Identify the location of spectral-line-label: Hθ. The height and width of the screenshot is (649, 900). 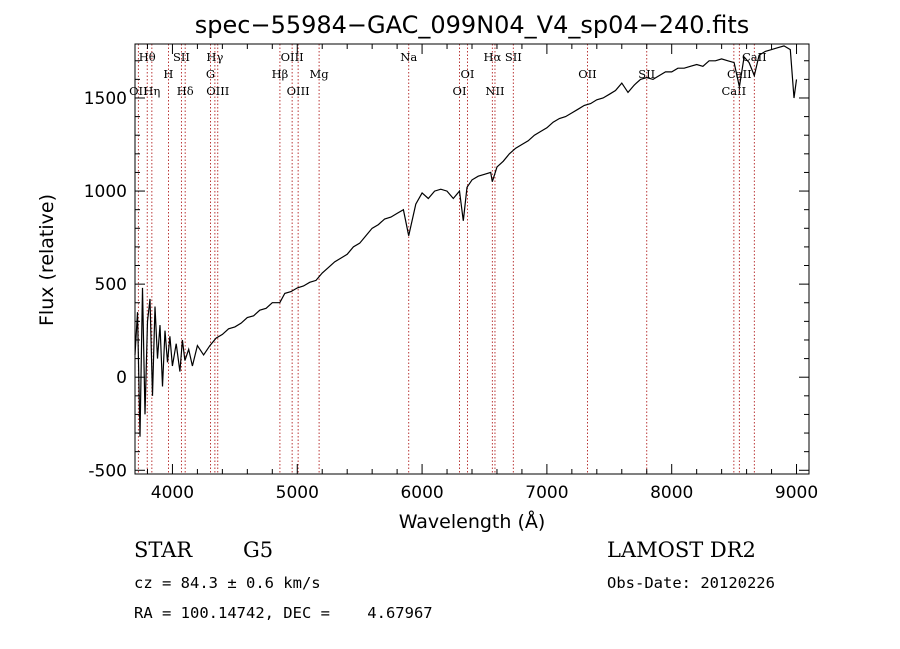
(147, 57).